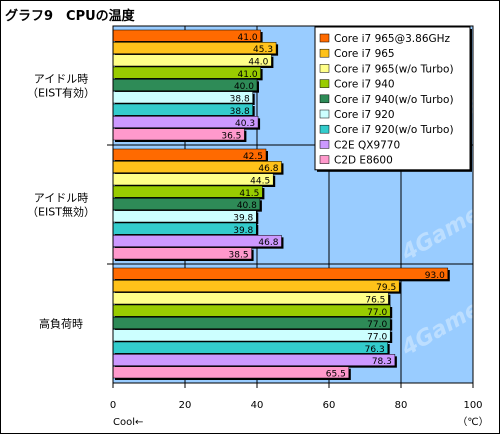 Image resolution: width=500 pixels, height=434 pixels. Describe the element at coordinates (61, 93) in the screenshot. I see `category-label: （EIST有効）` at that location.